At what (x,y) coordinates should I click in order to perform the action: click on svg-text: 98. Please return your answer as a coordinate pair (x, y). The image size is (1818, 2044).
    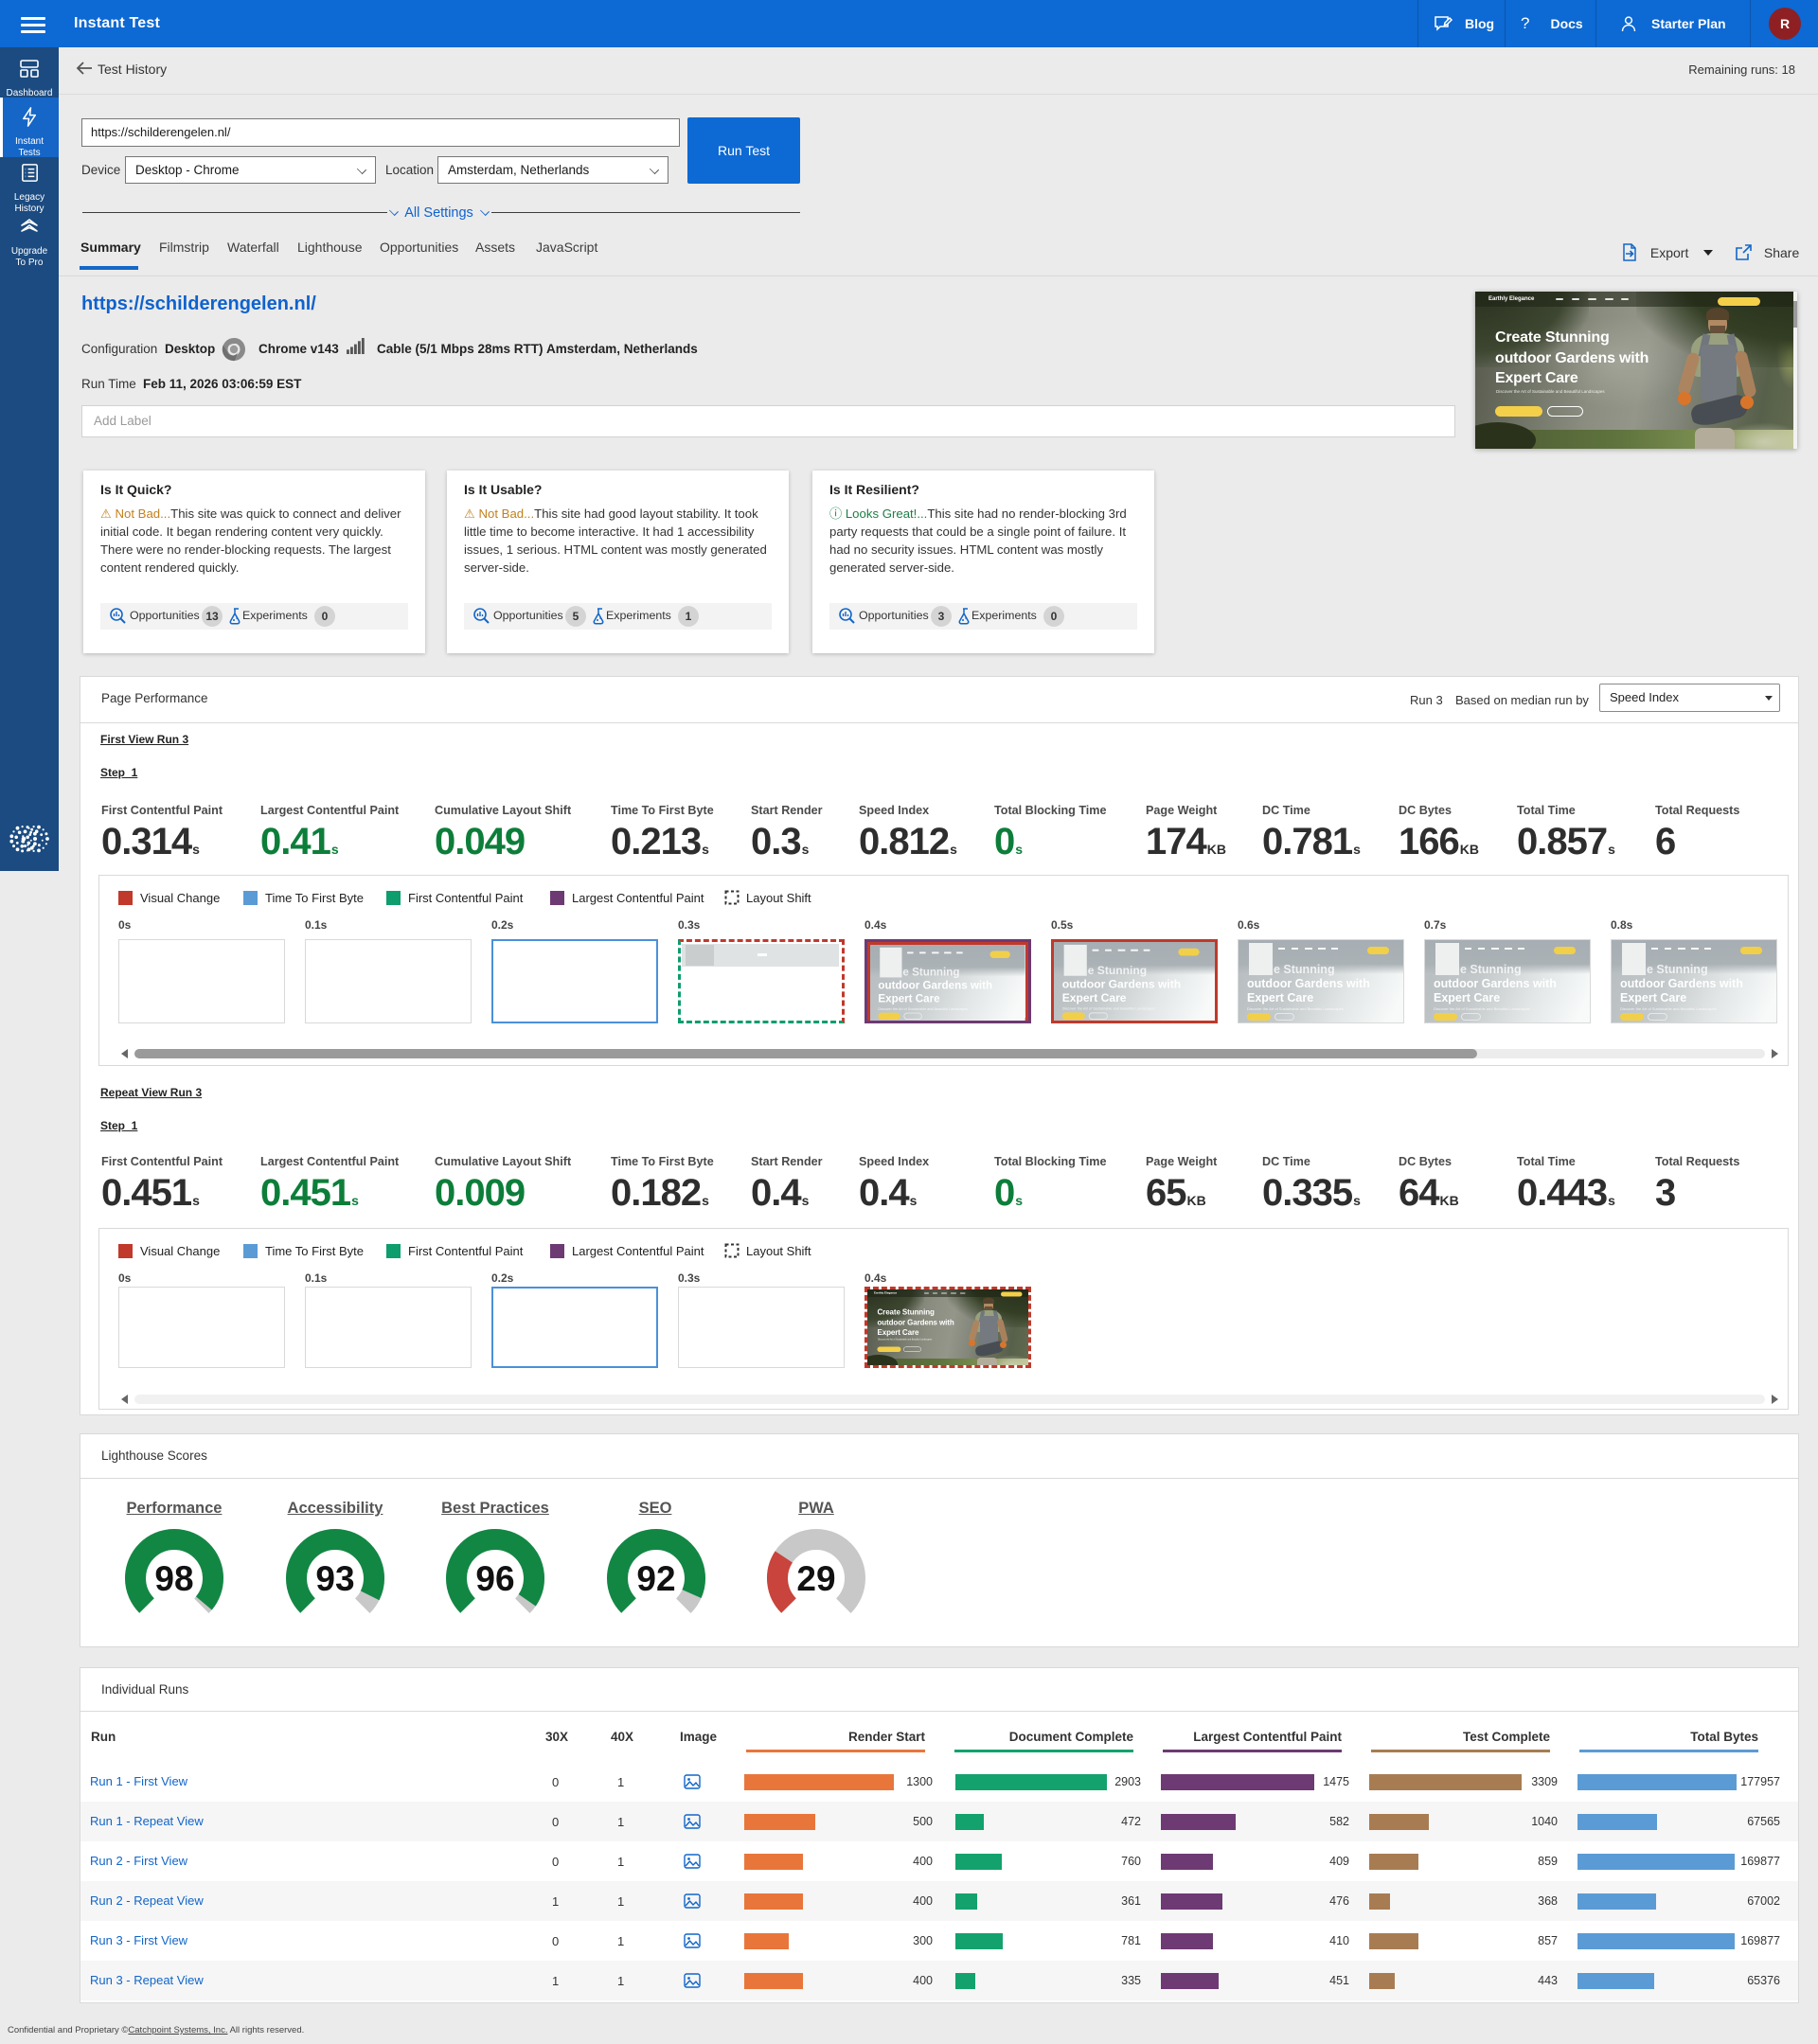
    Looking at the image, I should click on (173, 1578).